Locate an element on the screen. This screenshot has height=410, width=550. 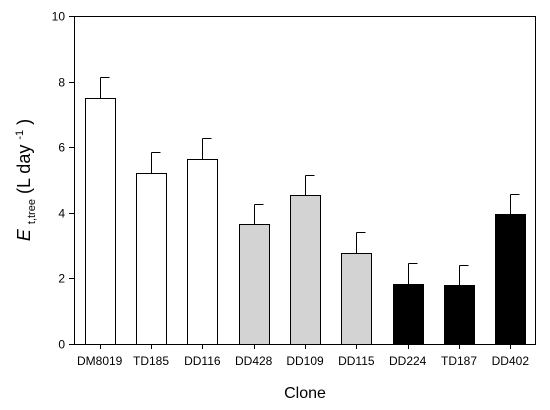
y-axis-title-main: E is located at coordinates (24, 234).